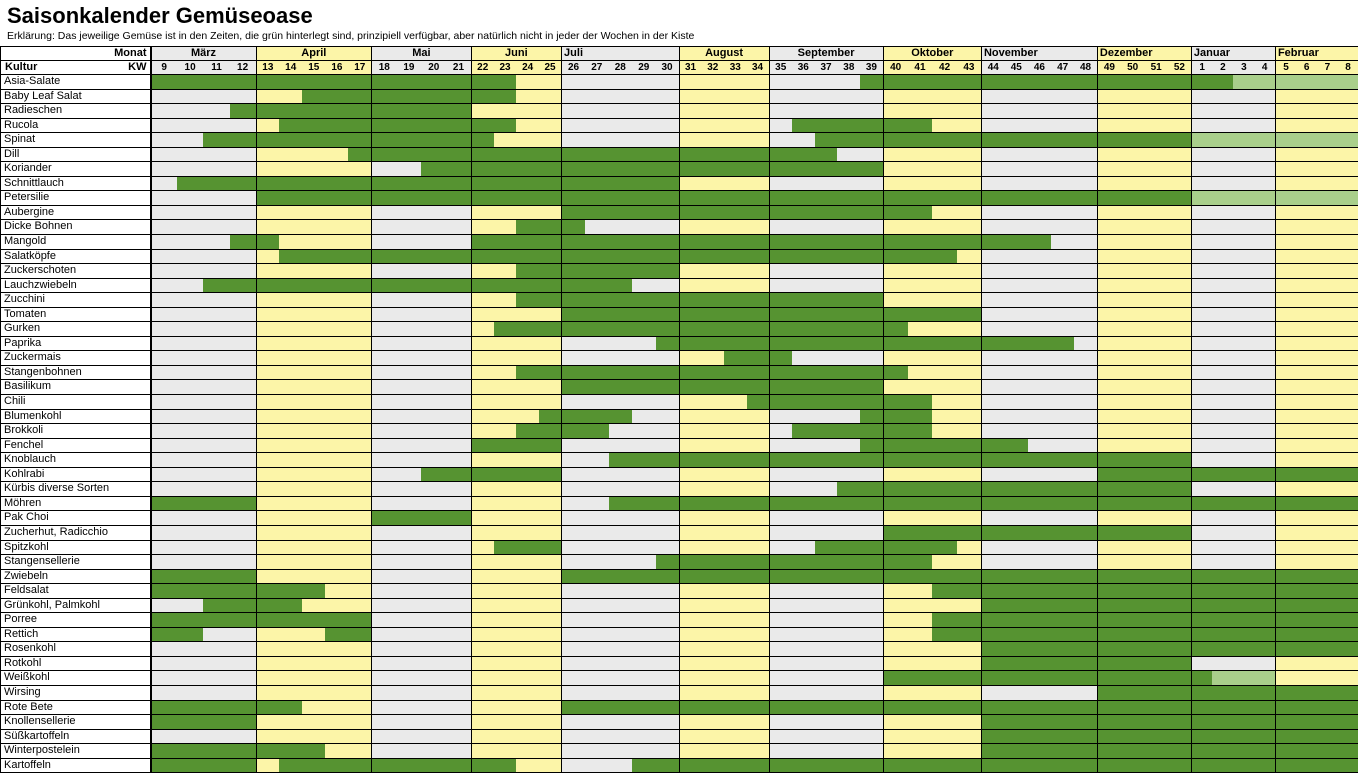 The height and width of the screenshot is (778, 1358). I want to click on crop-row: Porree, so click(679, 620).